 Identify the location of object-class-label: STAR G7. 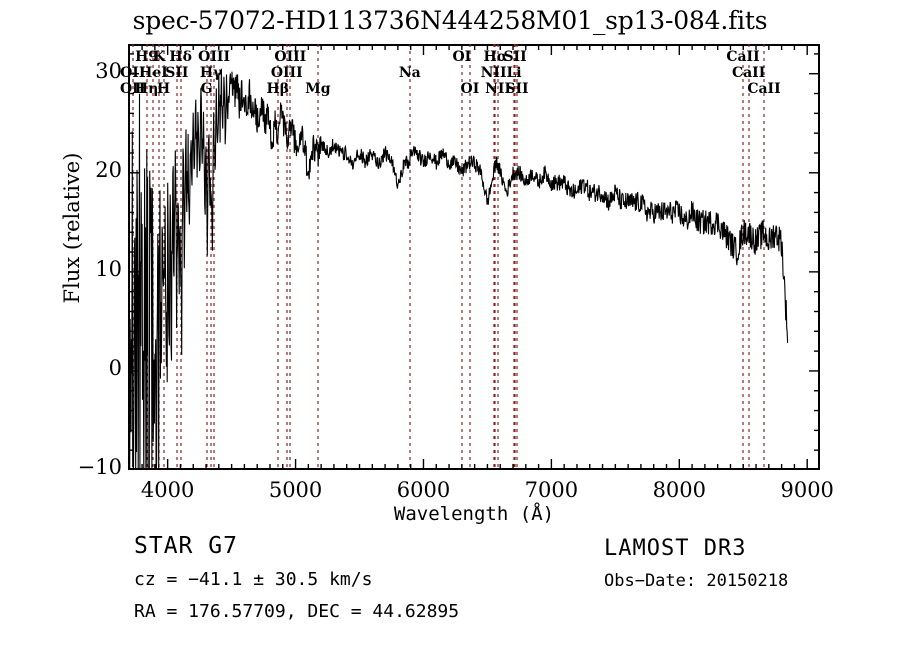
(186, 546).